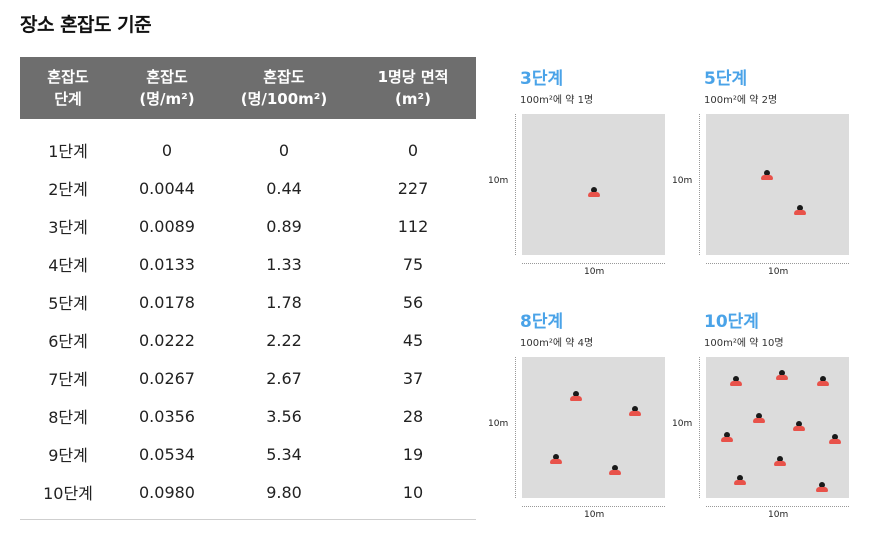 The height and width of the screenshot is (545, 883). Describe the element at coordinates (284, 416) in the screenshot. I see `cell-density-100m2: 3.56` at that location.